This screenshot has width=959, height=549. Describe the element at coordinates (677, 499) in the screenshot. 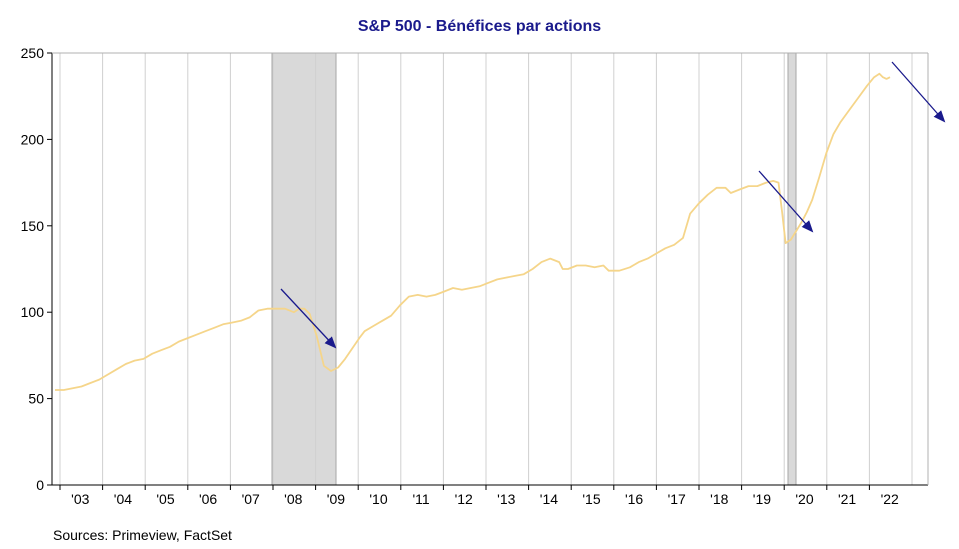

I see `x-tick-label: '17` at that location.